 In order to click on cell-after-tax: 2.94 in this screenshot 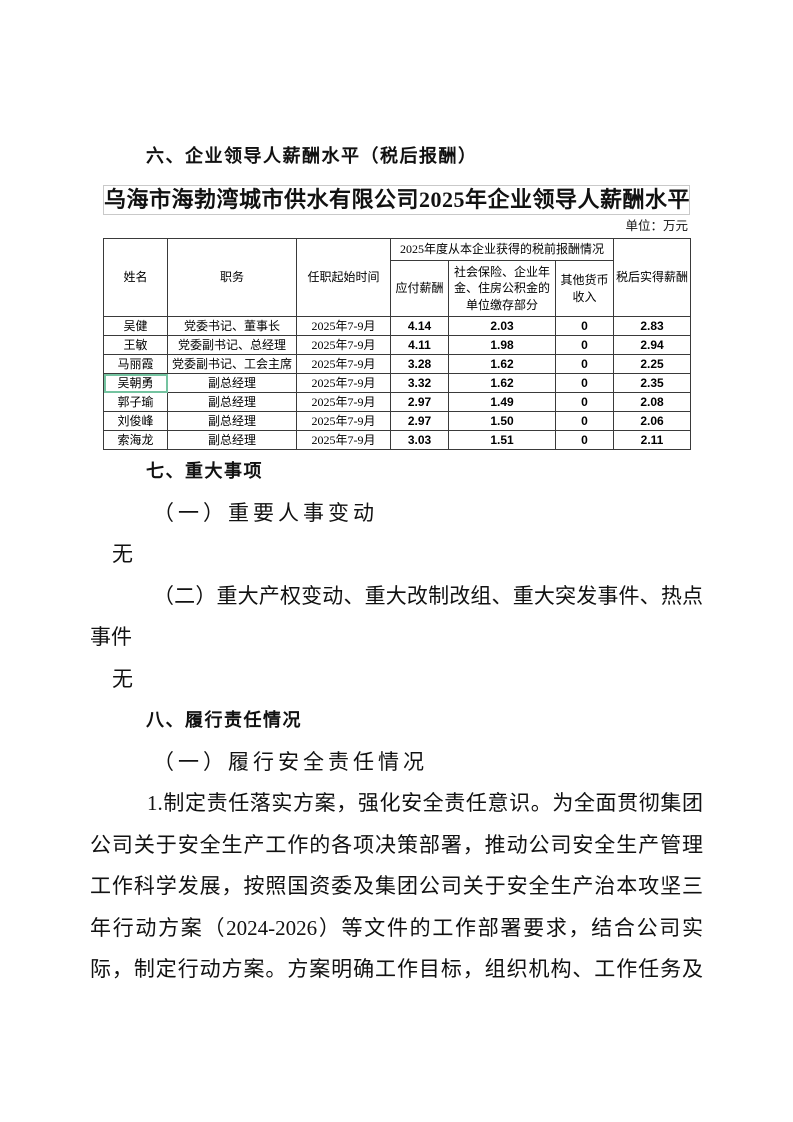, I will do `click(652, 345)`.